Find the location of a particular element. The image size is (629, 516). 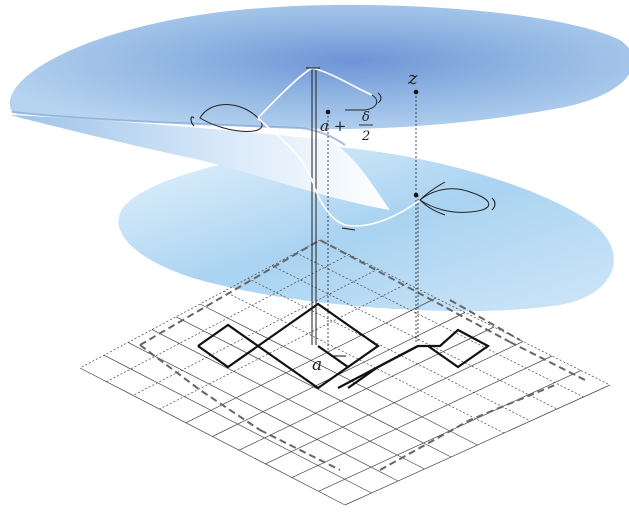

label-a: a is located at coordinates (317, 365).